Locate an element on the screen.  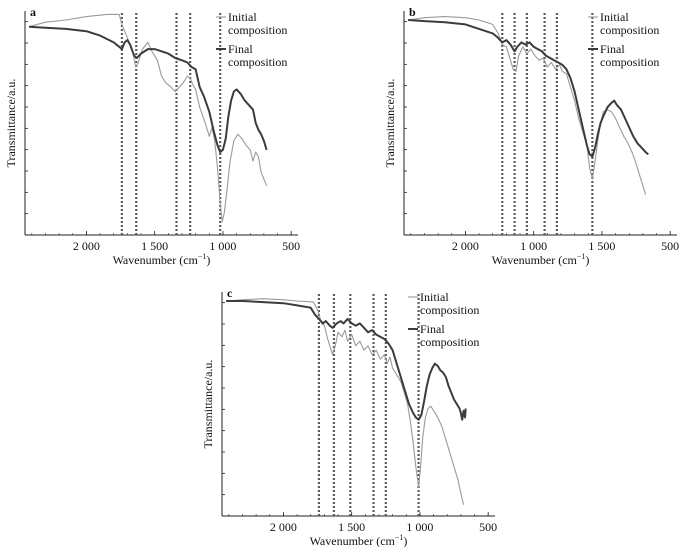
panel-label: b is located at coordinates (412, 12).